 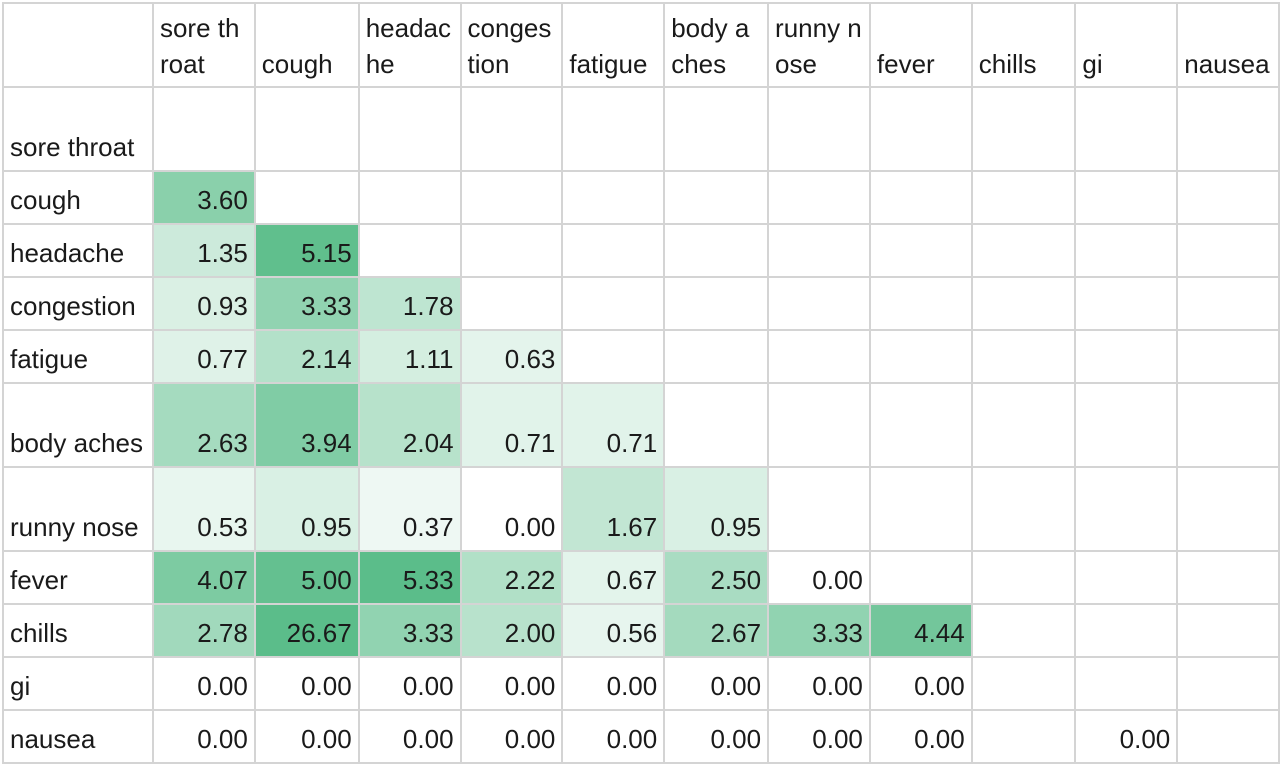 What do you see at coordinates (409, 425) in the screenshot?
I see `heatmap-cell: 2.04` at bounding box center [409, 425].